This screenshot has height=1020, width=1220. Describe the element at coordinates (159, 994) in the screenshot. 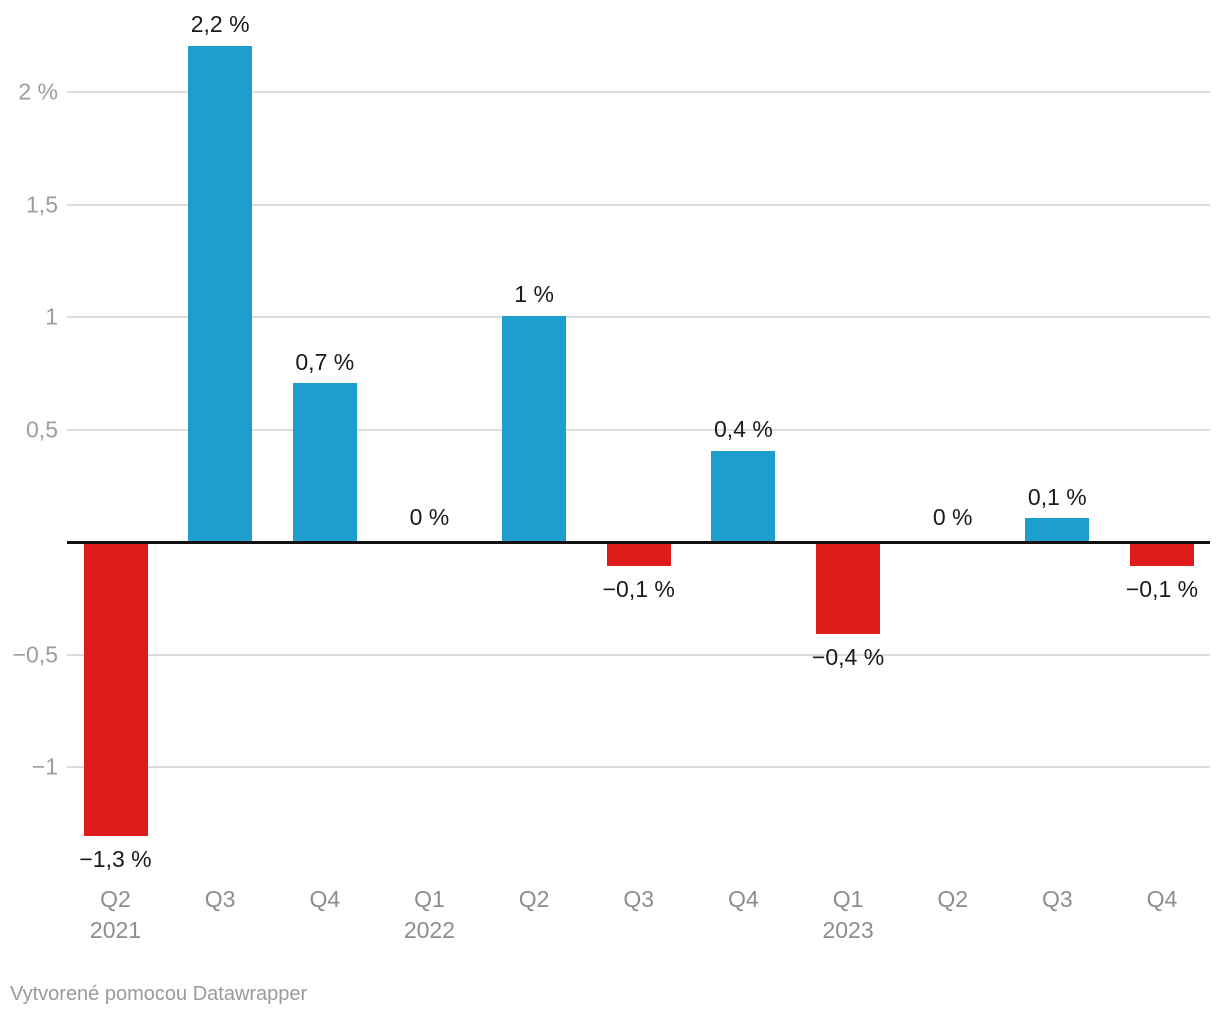

I see `attribution-text: Vytvorené pomocou Datawrapper` at that location.